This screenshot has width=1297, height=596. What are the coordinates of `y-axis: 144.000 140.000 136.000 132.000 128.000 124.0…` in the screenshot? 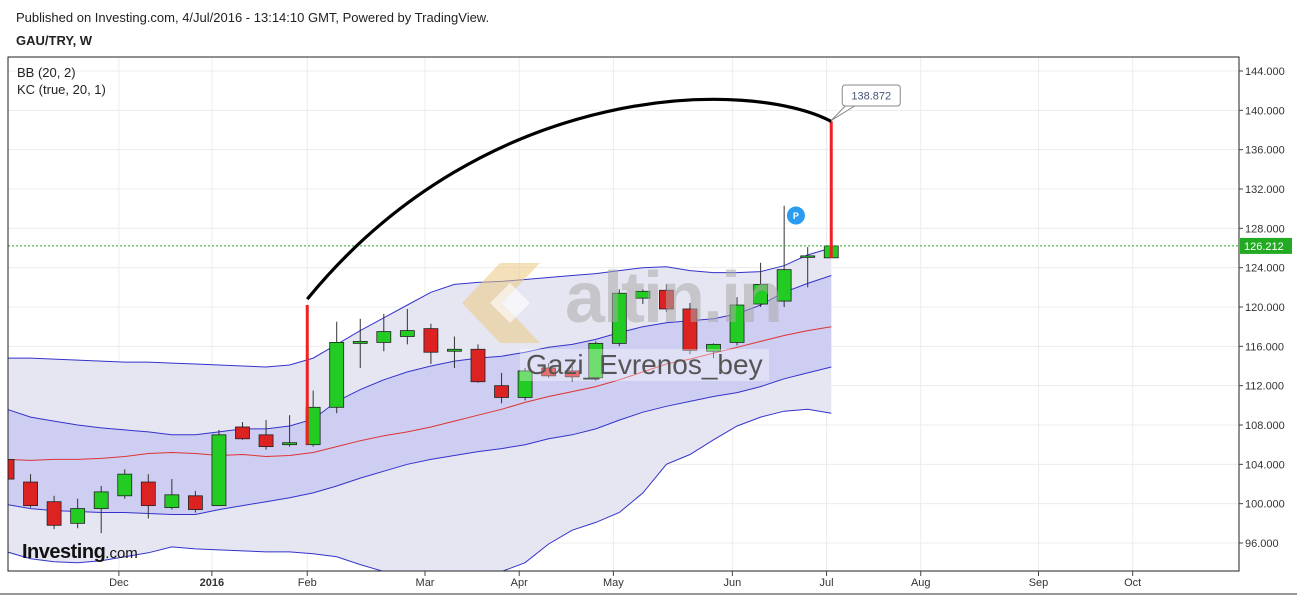 It's located at (1265, 308).